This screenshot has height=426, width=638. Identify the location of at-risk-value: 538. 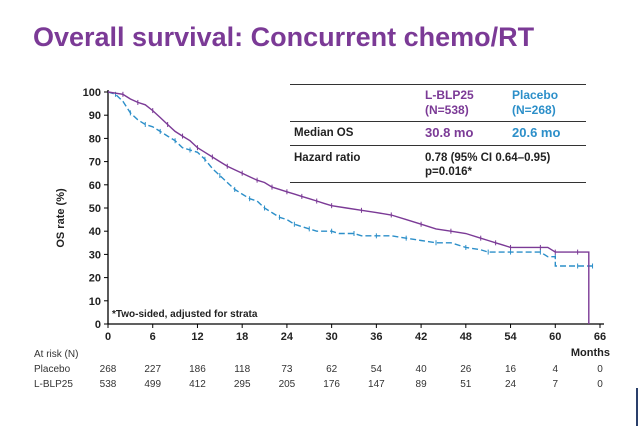
(108, 384).